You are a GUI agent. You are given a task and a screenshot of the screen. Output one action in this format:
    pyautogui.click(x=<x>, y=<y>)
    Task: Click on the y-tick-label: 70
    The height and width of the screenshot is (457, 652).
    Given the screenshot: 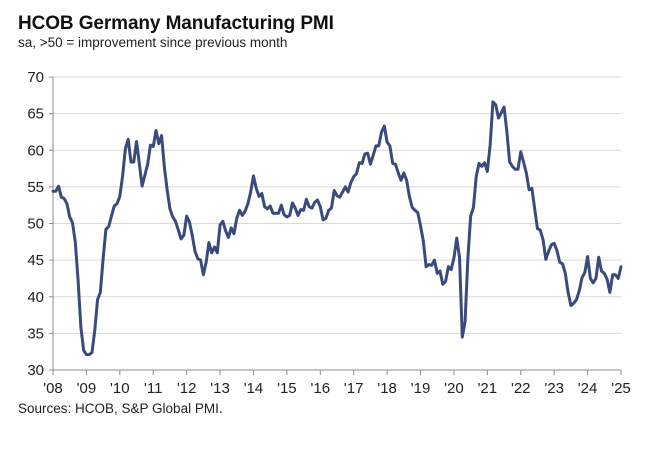 What is the action you would take?
    pyautogui.click(x=35, y=77)
    